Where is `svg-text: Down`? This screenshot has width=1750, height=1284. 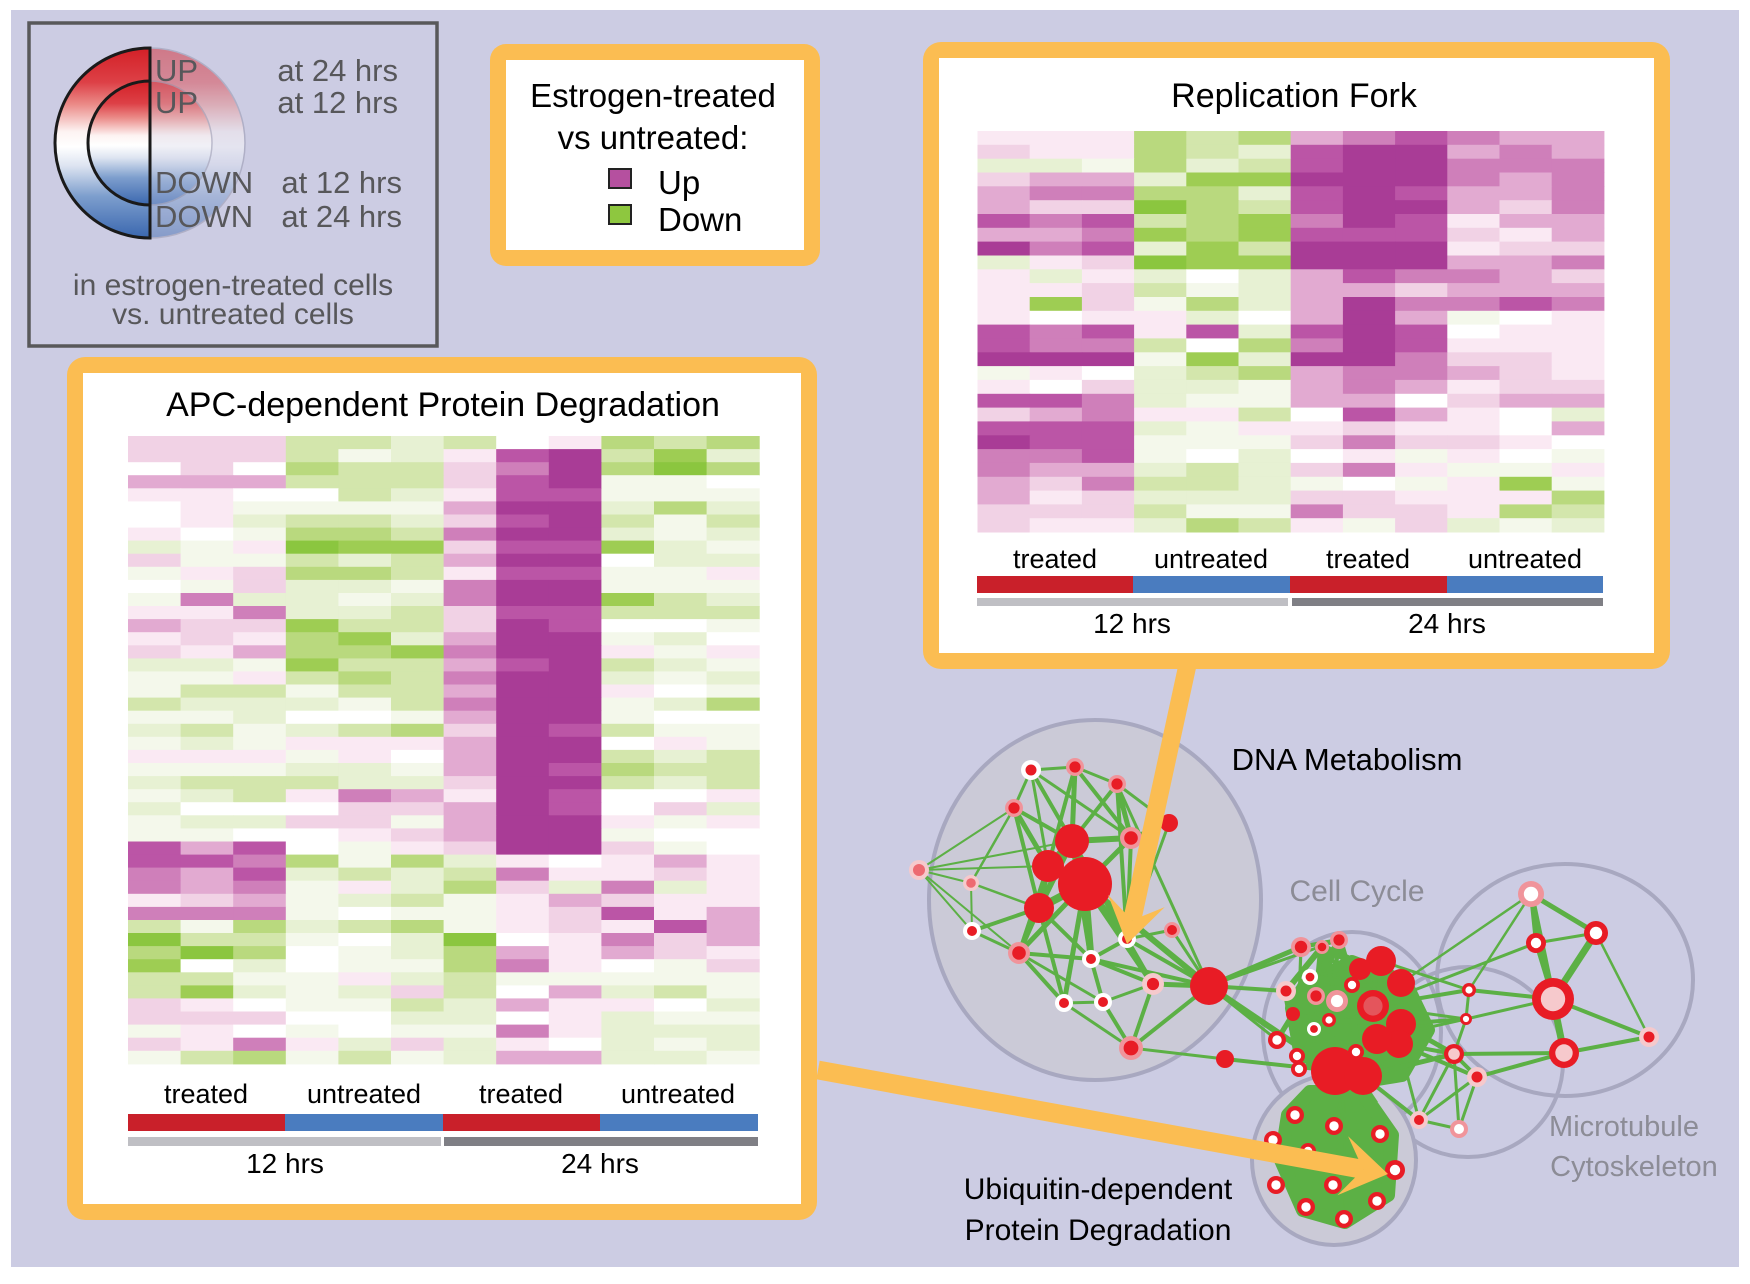 svg-text: Down is located at coordinates (700, 219).